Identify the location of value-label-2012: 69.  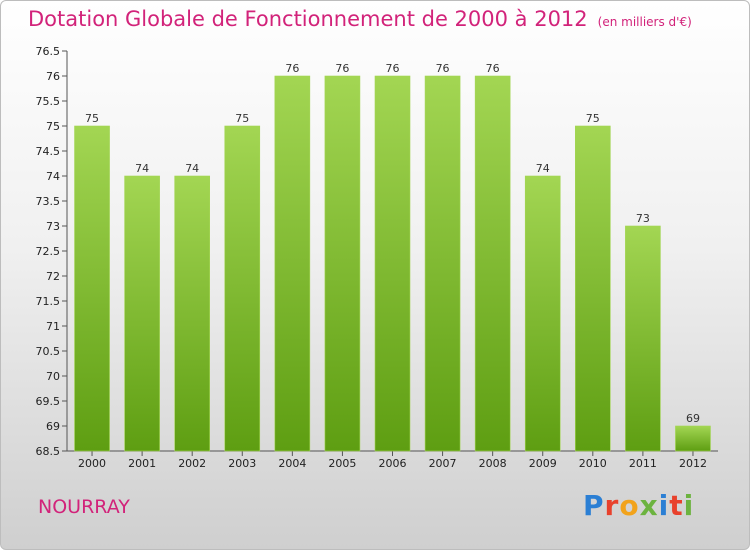
(693, 418).